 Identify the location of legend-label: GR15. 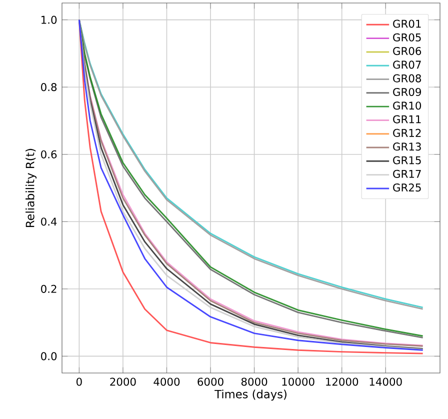
(407, 160).